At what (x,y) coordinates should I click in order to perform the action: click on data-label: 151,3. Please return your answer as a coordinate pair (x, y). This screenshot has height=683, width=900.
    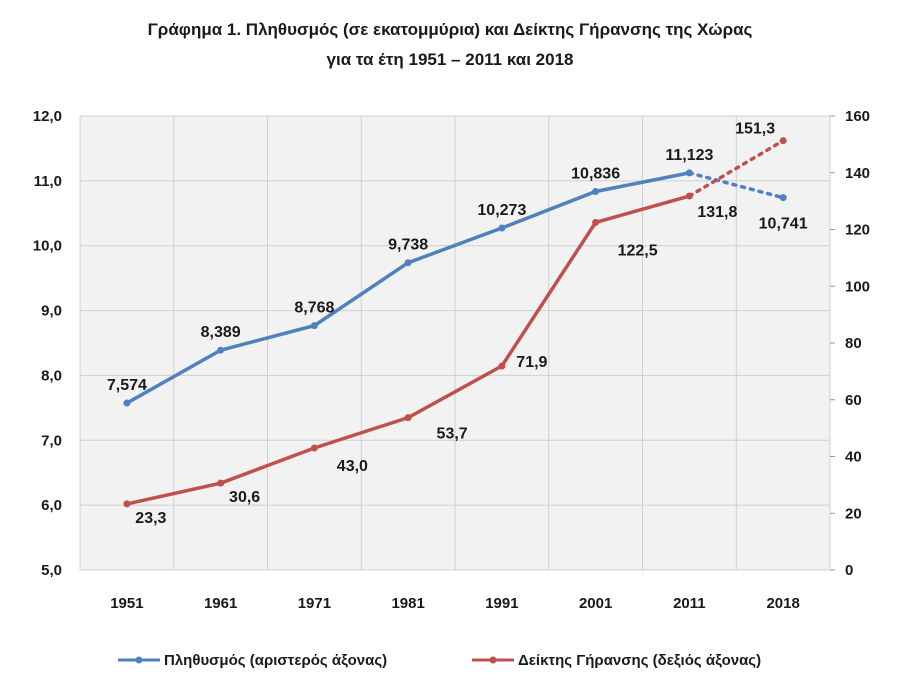
    Looking at the image, I should click on (755, 129).